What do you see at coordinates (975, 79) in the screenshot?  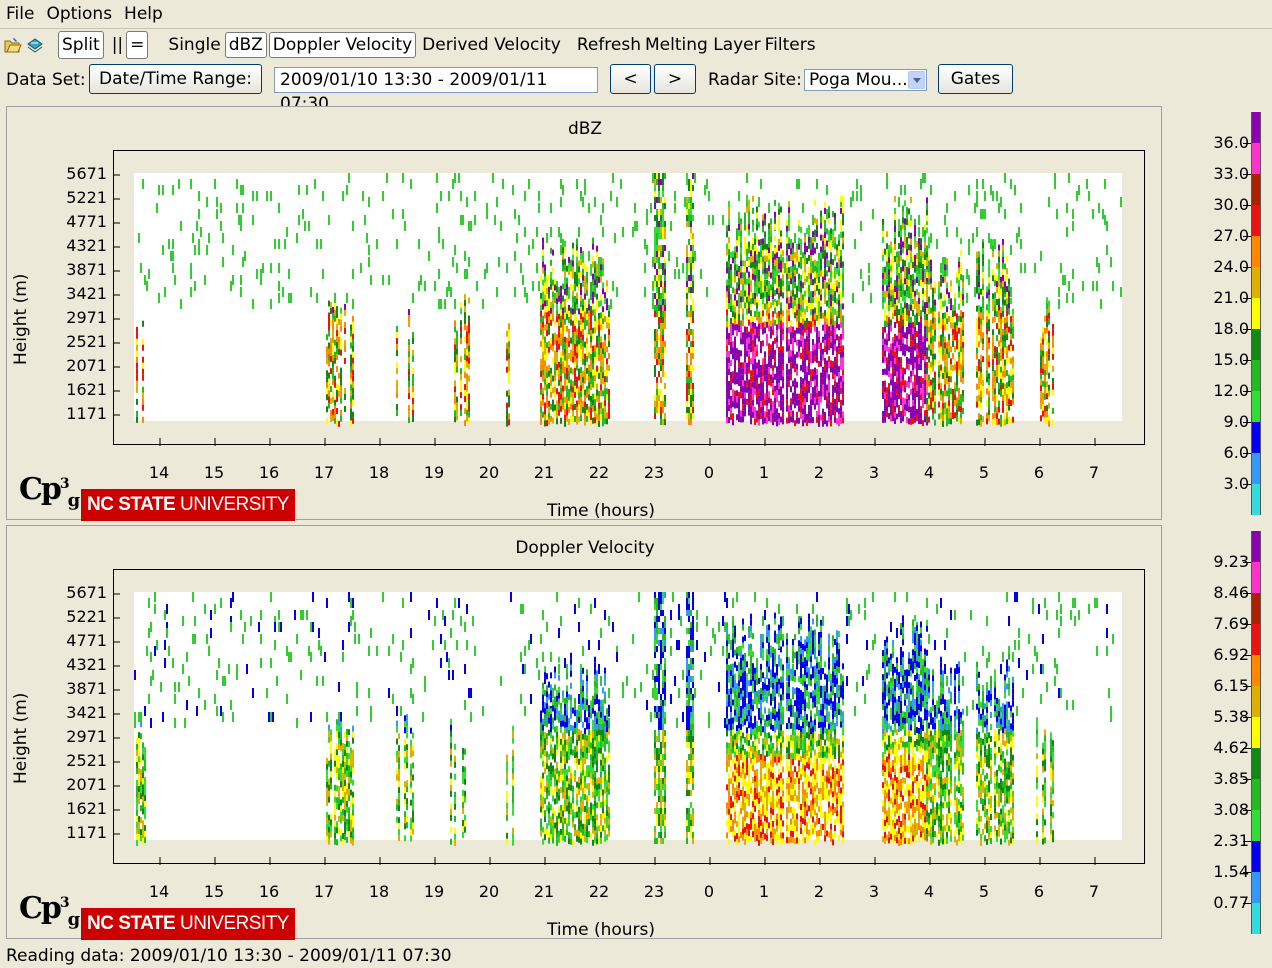 I see `gates-button: Gates` at bounding box center [975, 79].